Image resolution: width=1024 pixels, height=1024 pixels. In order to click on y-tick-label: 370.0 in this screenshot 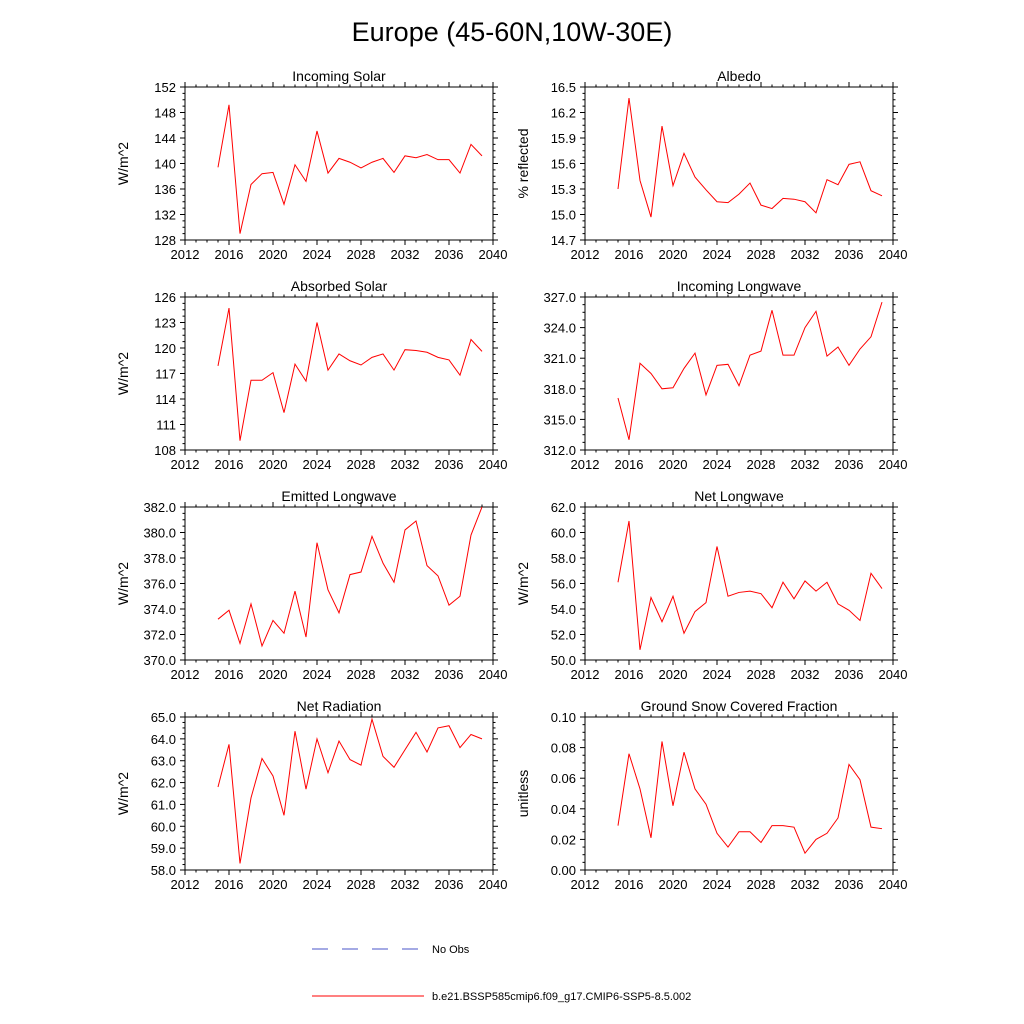, I will do `click(159, 660)`.